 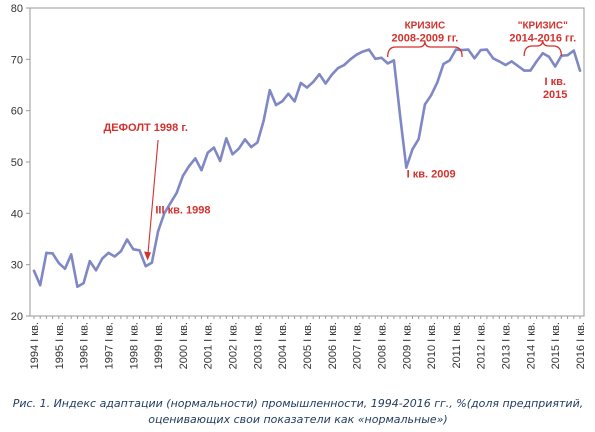 I want to click on x-tick-label-10: 2004 I кв., so click(x=283, y=345).